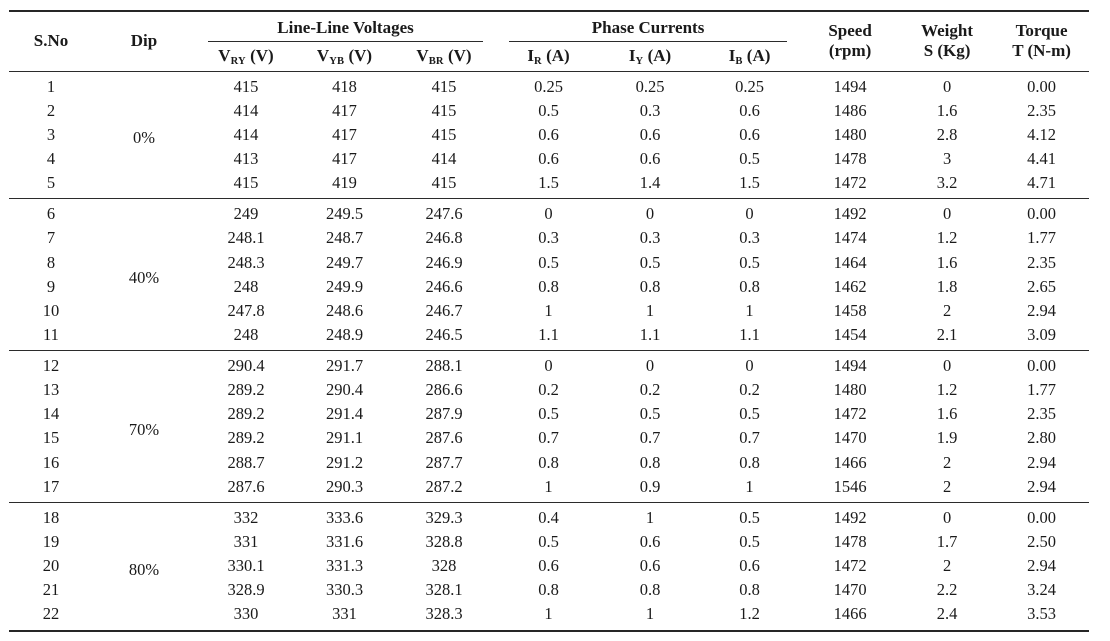  I want to click on ib-cell: 0.8, so click(749, 286).